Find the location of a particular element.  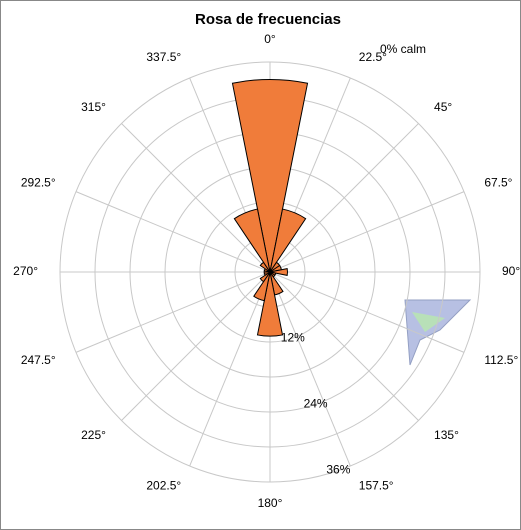

direction-label: 337.5° is located at coordinates (163, 57).